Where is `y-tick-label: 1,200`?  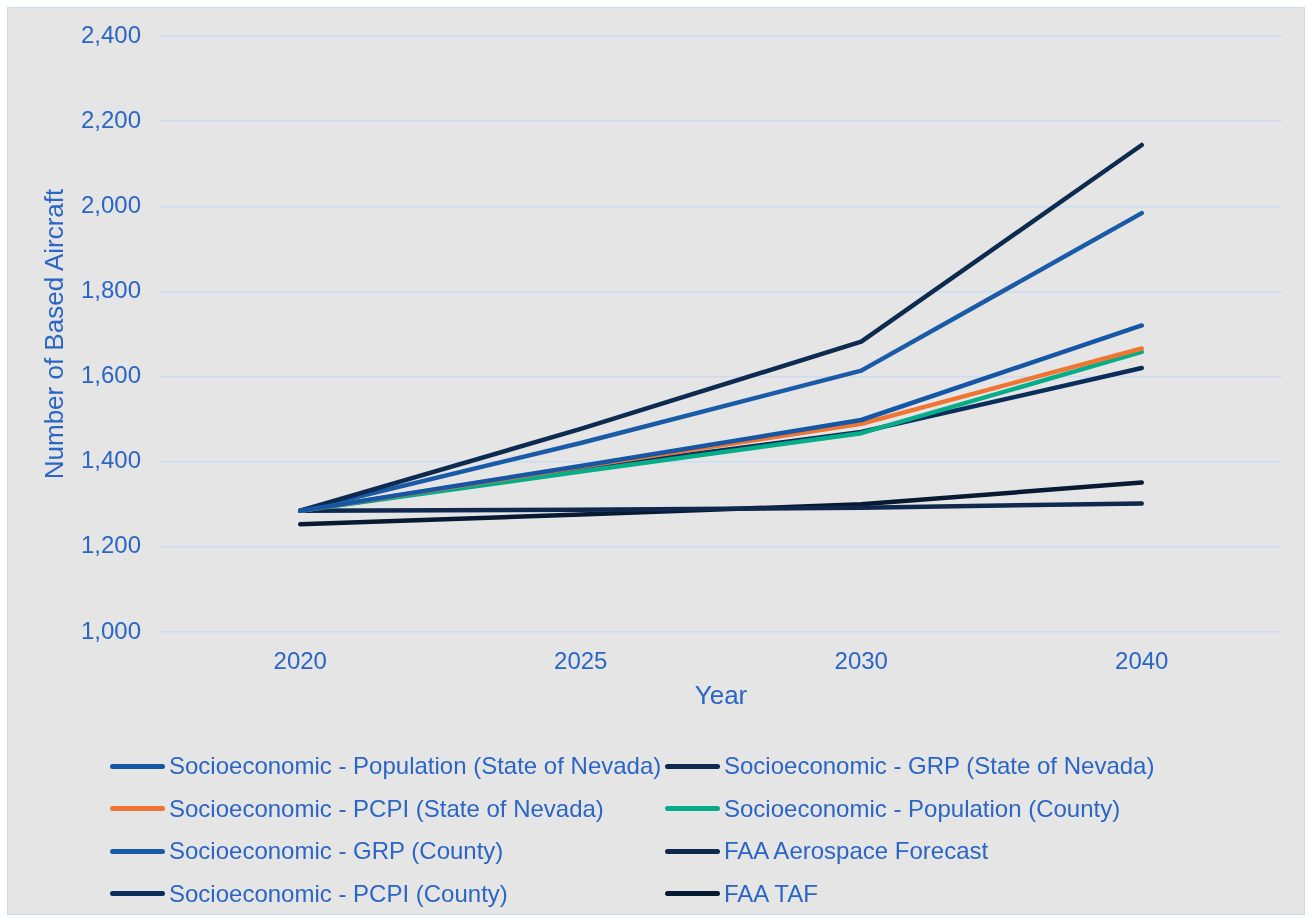 y-tick-label: 1,200 is located at coordinates (110, 545).